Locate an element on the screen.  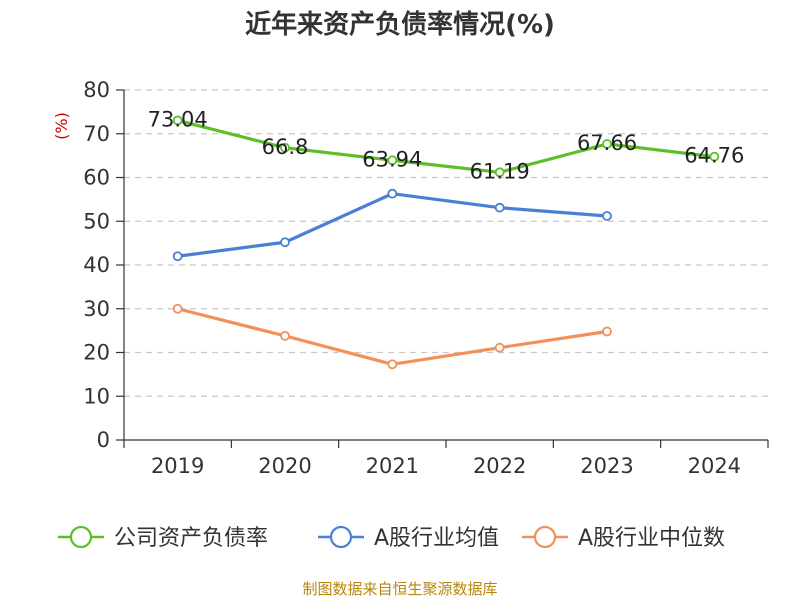
legend-label: A股行业中位数 is located at coordinates (651, 538).